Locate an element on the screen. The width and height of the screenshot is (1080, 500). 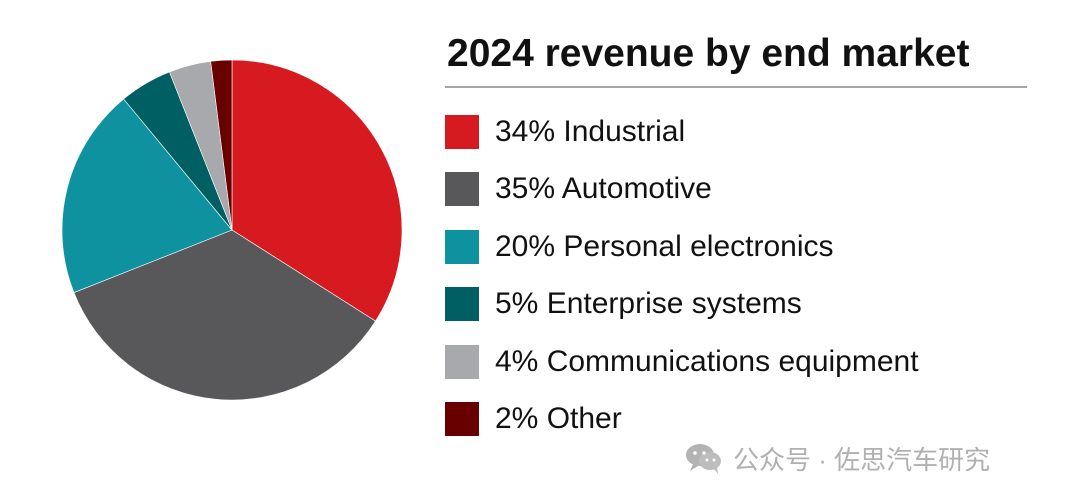
legend-swatch-communications-equipment is located at coordinates (462, 361).